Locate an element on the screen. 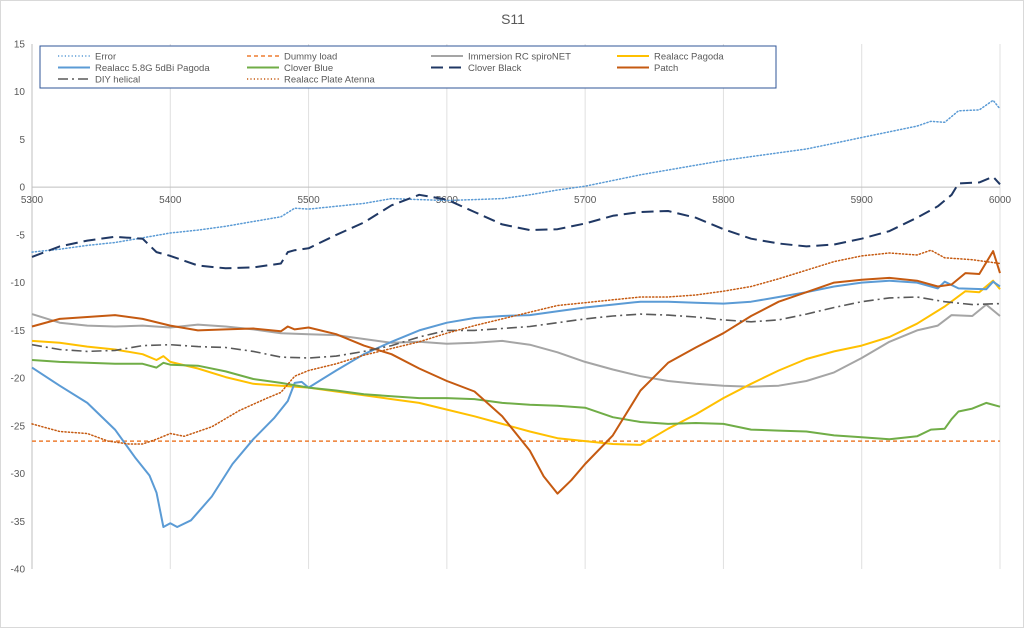 This screenshot has height=629, width=1024. legend-label: Clover Blue is located at coordinates (308, 68).